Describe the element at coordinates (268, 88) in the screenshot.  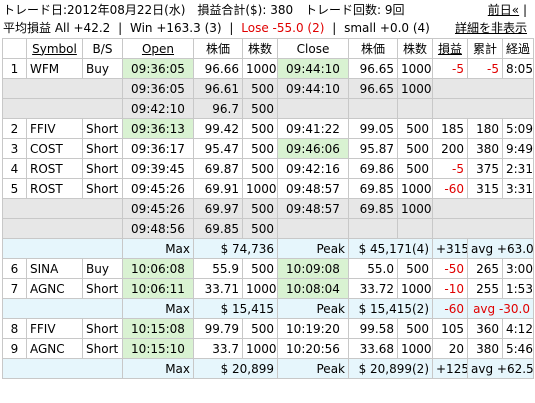
I see `sub-fill-row: 09:36:05 96.61 500 09:44:10 96.65 1000` at that location.